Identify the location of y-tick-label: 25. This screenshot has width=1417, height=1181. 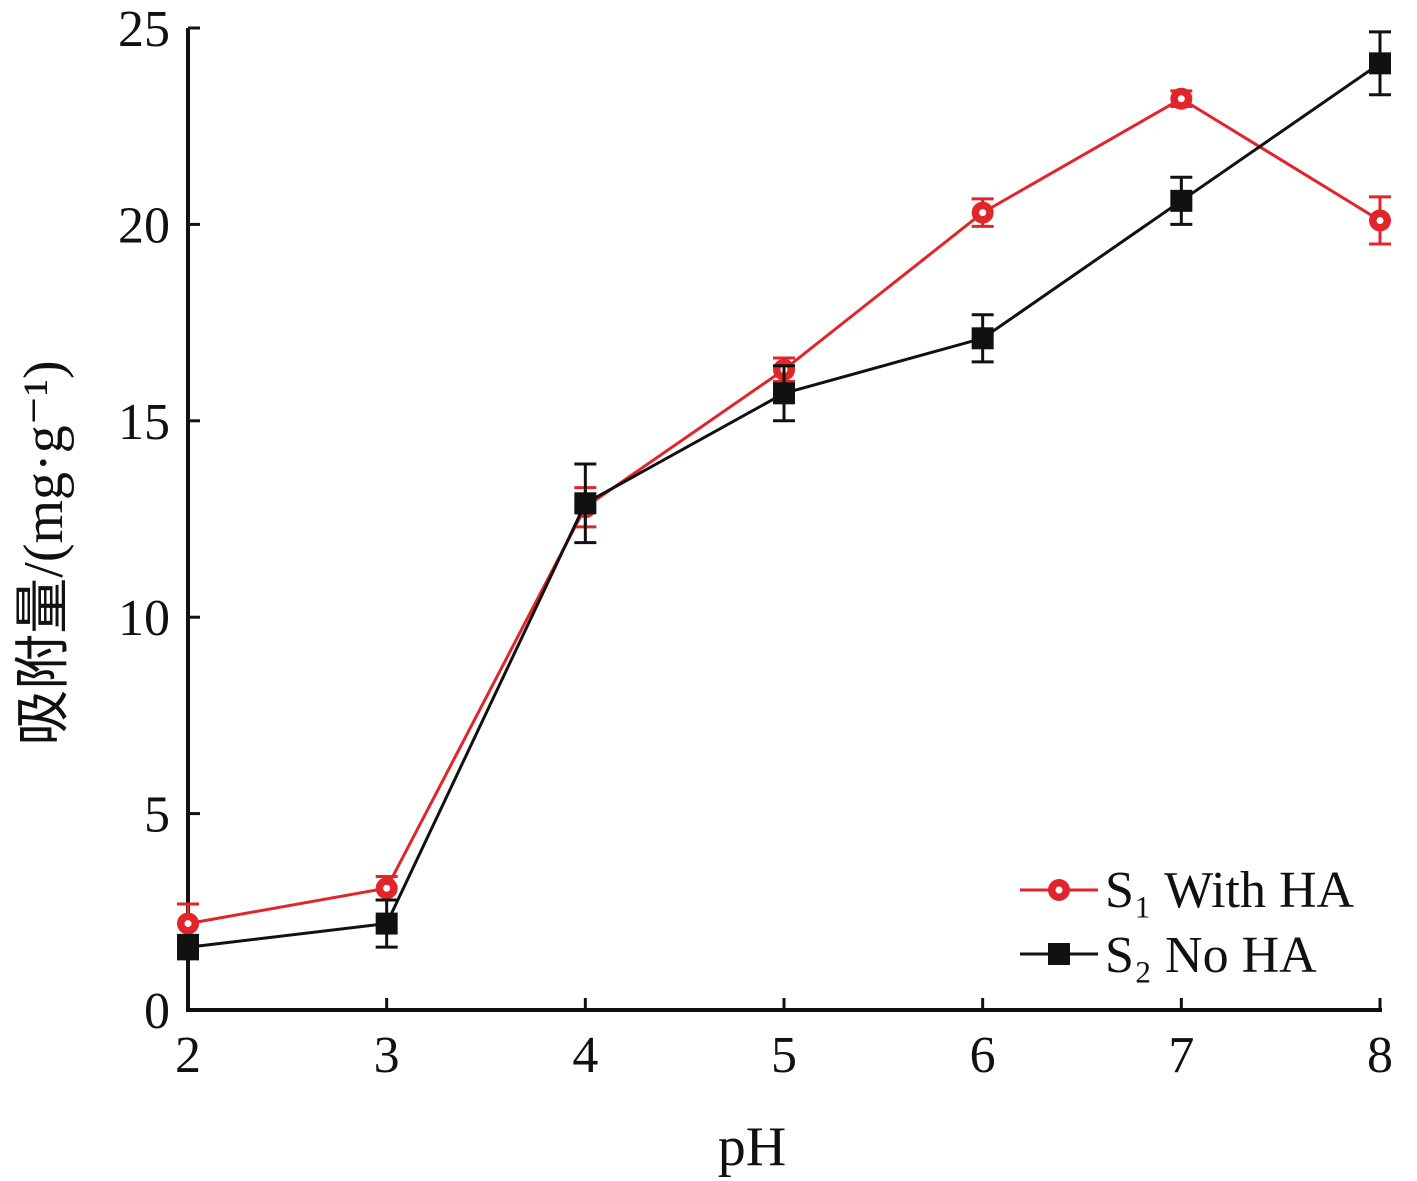
(144, 29).